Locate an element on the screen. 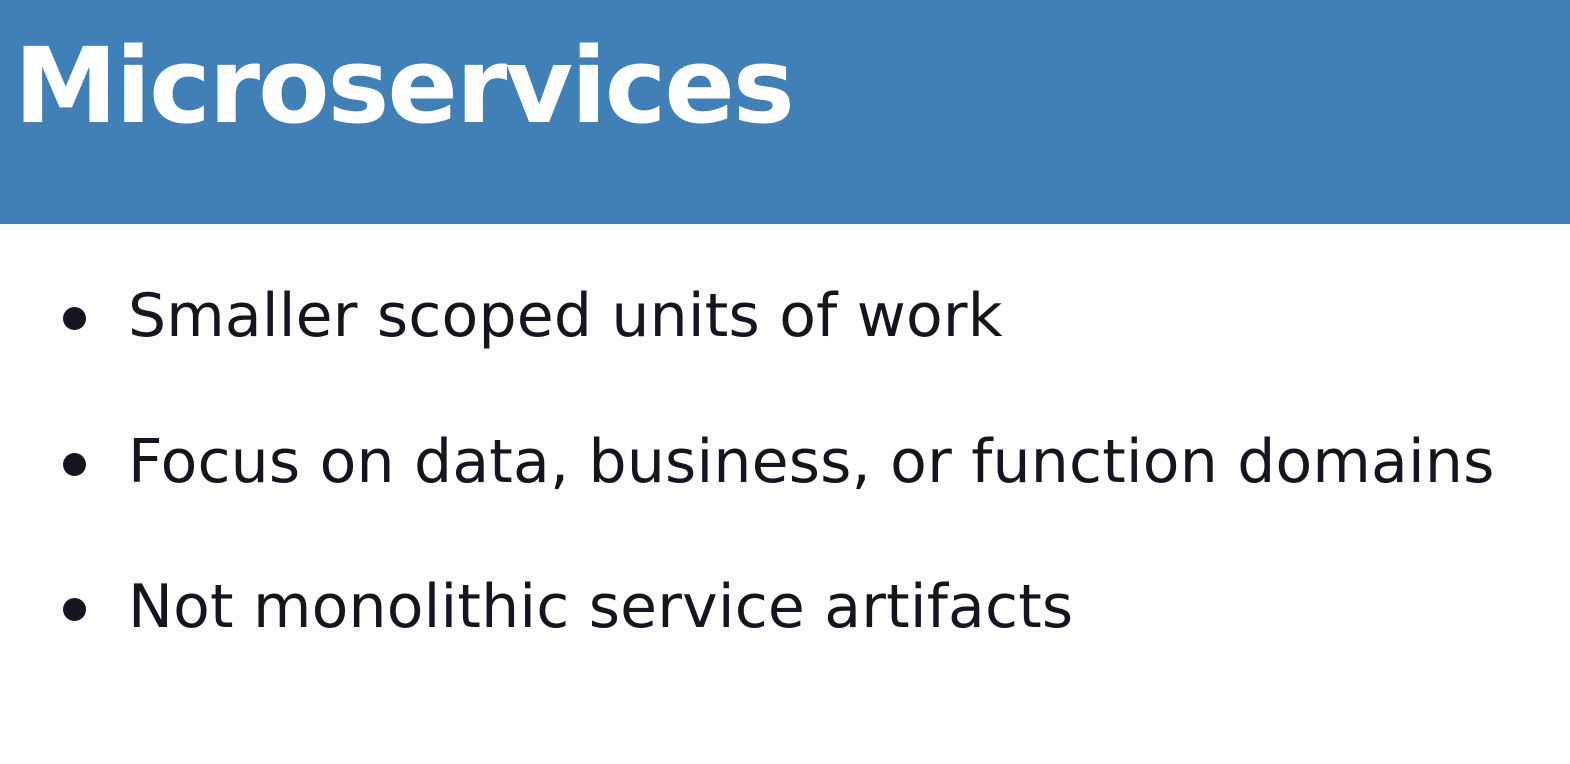 The height and width of the screenshot is (764, 1570). bullet-text: Not monolithic service artifacts is located at coordinates (601, 607).